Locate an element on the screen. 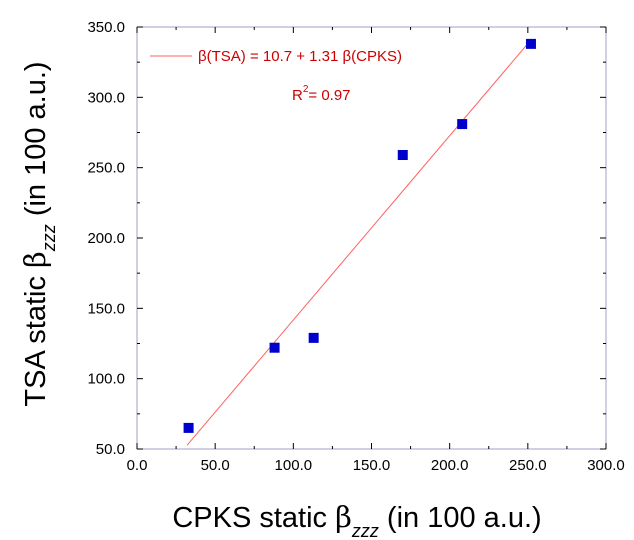  x-axis-title-suffix: (in 100 a.u.) is located at coordinates (460, 518).